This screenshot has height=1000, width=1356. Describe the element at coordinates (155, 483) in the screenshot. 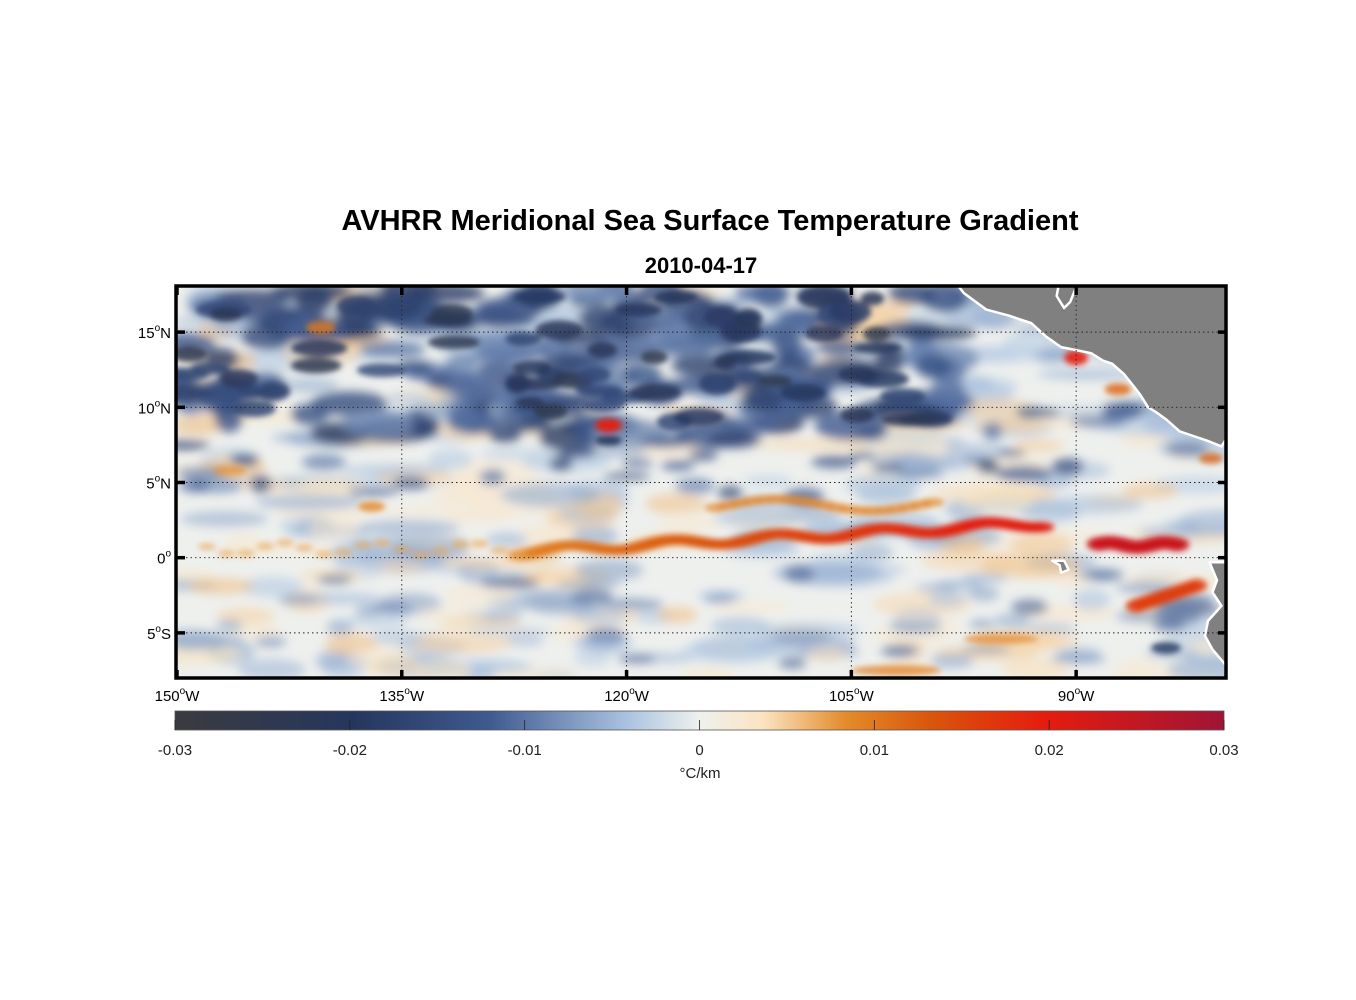

I see `latitude-labels: 15oN 10oN 5oN 0o​ 5oS` at that location.